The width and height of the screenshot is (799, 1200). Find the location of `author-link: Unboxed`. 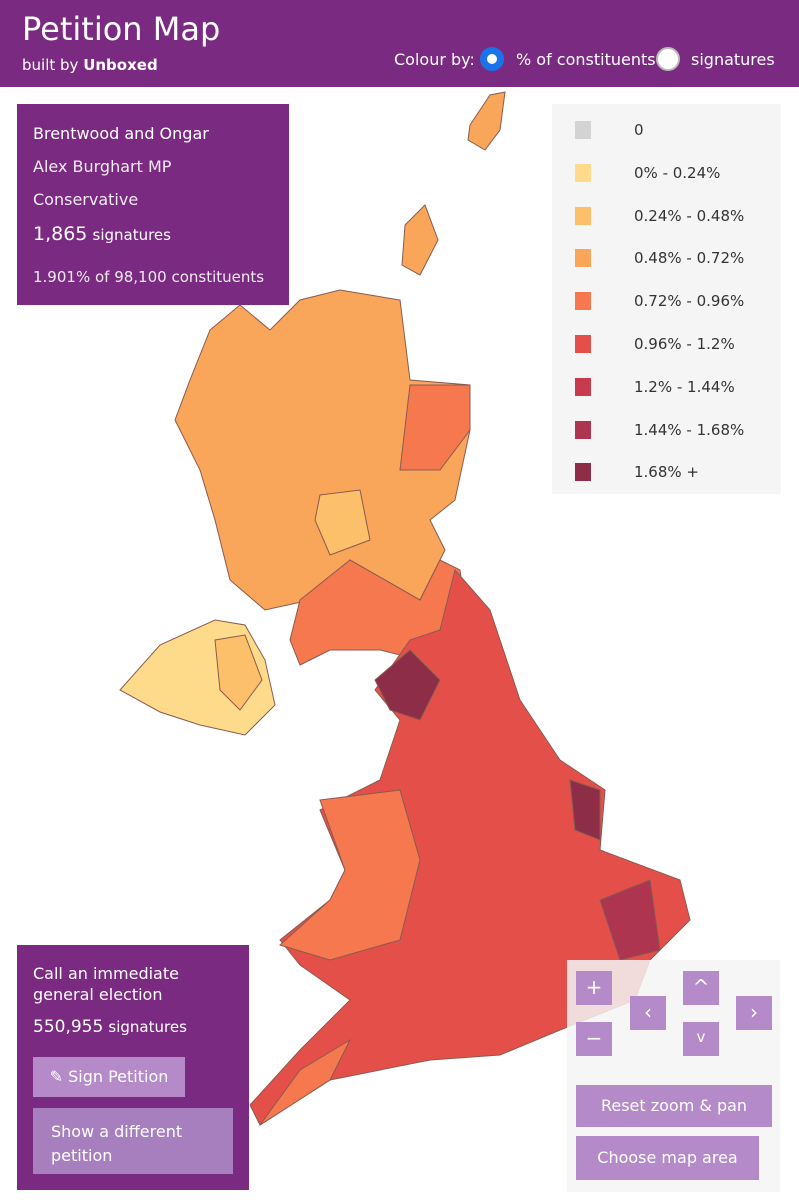

author-link: Unboxed is located at coordinates (120, 65).